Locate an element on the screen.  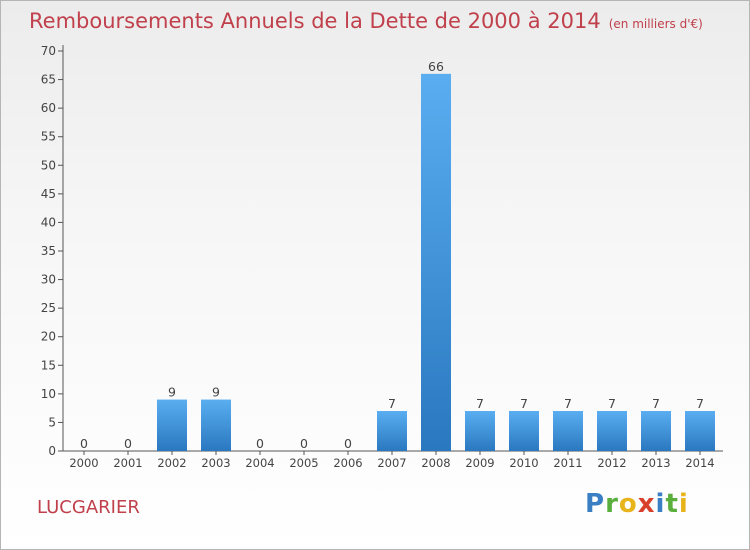
x-tick-label: 2008 is located at coordinates (435, 463).